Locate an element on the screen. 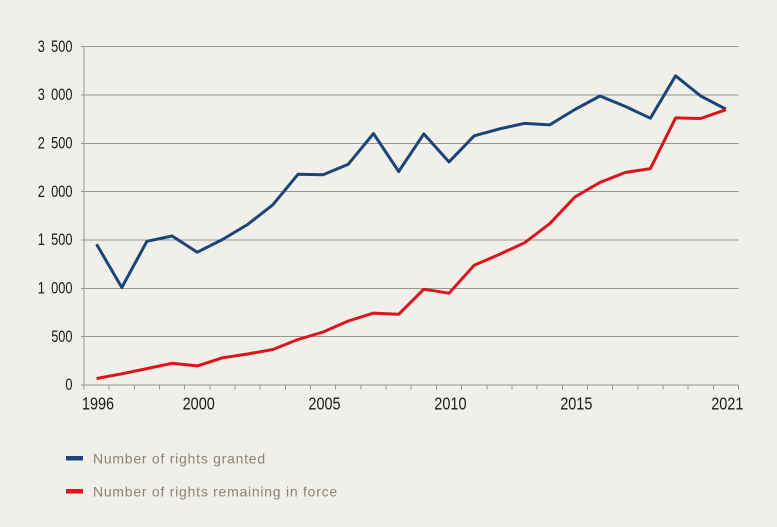 This screenshot has width=777, height=527. svg-text: 2 500 is located at coordinates (55, 144).